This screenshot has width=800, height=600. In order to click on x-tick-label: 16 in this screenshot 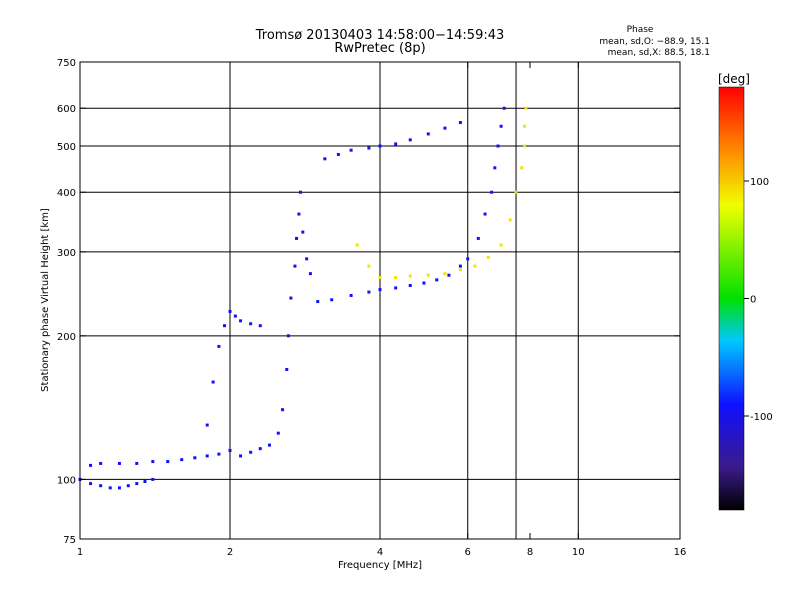, I will do `click(680, 552)`.